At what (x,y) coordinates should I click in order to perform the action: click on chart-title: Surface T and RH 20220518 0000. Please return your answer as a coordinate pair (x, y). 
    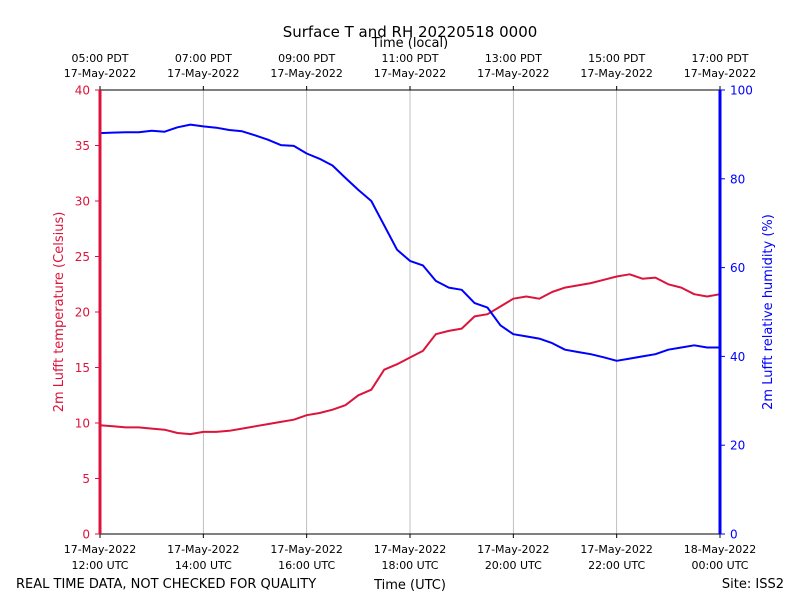
    Looking at the image, I should click on (410, 32).